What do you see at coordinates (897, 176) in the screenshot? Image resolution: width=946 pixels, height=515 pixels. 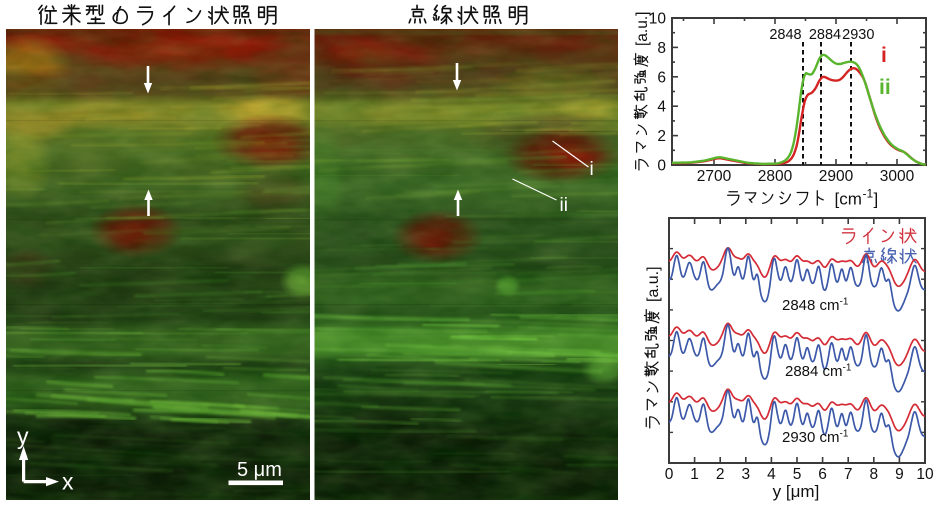 I see `svg-text: 3000` at bounding box center [897, 176].